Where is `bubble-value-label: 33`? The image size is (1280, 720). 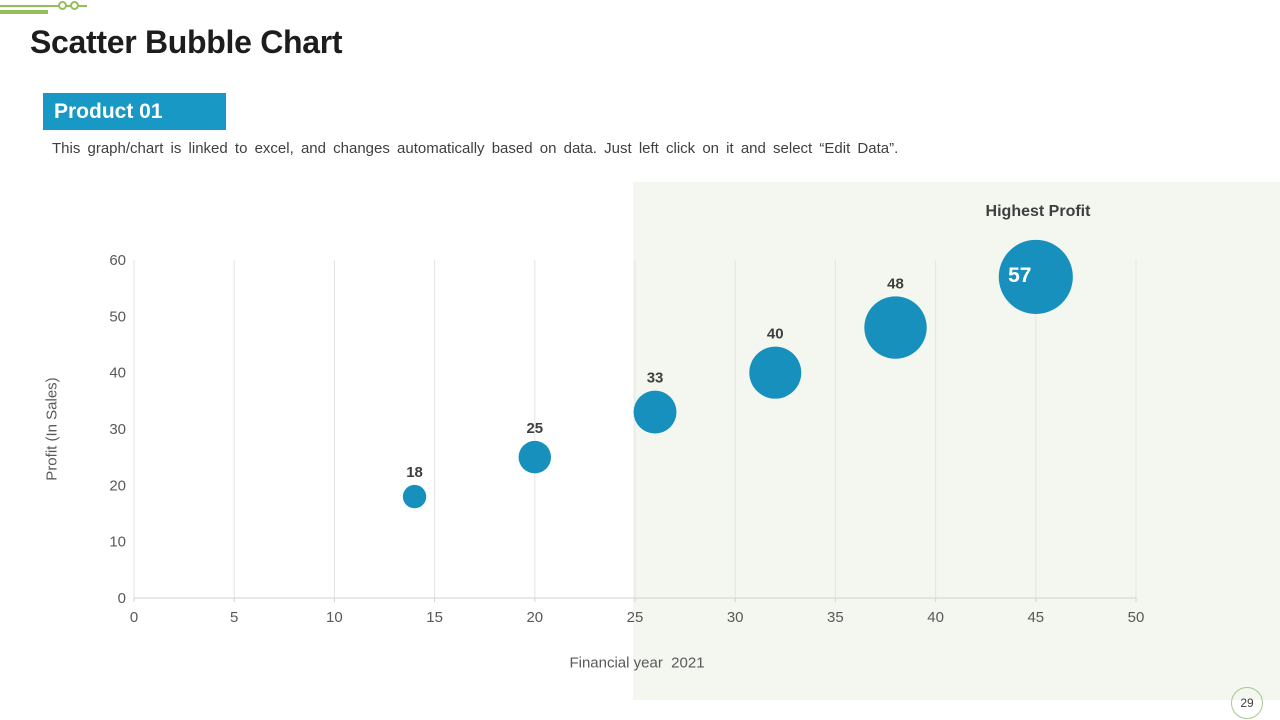
bubble-value-label: 33 is located at coordinates (655, 378).